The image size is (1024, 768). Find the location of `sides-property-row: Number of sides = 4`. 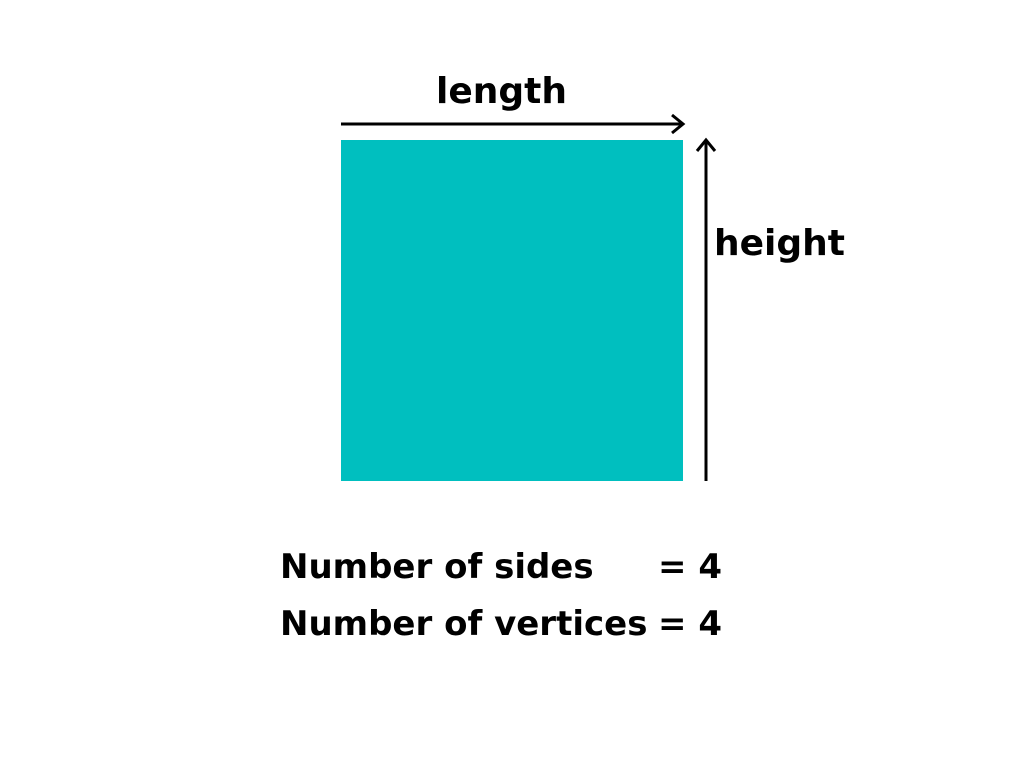

sides-property-row: Number of sides = 4 is located at coordinates (501, 567).